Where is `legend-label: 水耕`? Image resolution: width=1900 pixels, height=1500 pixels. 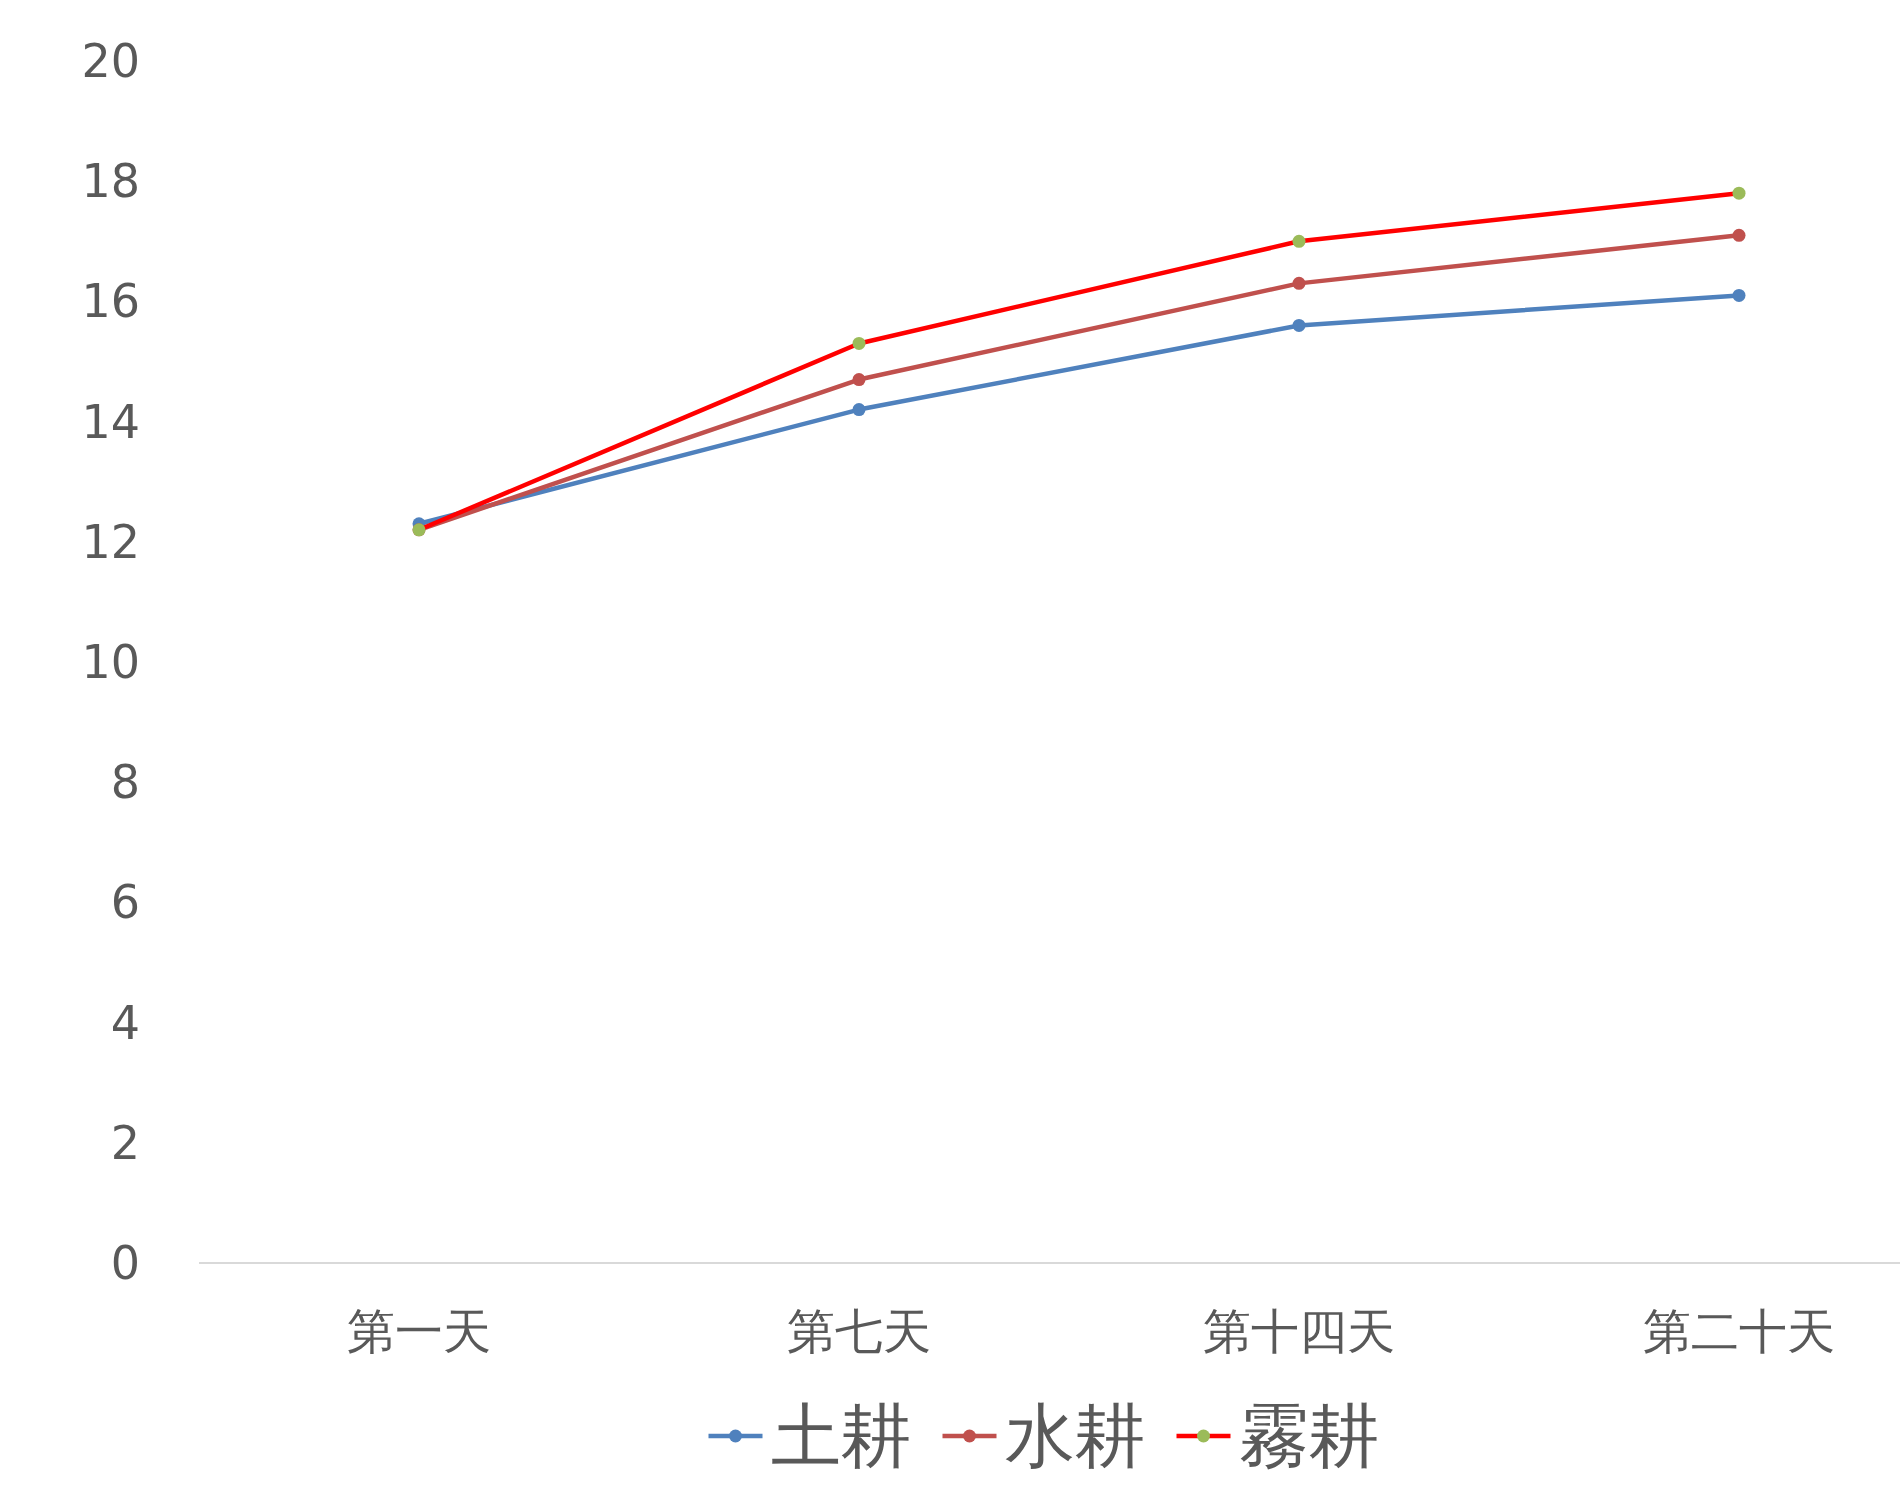 legend-label: 水耕 is located at coordinates (1074, 1436).